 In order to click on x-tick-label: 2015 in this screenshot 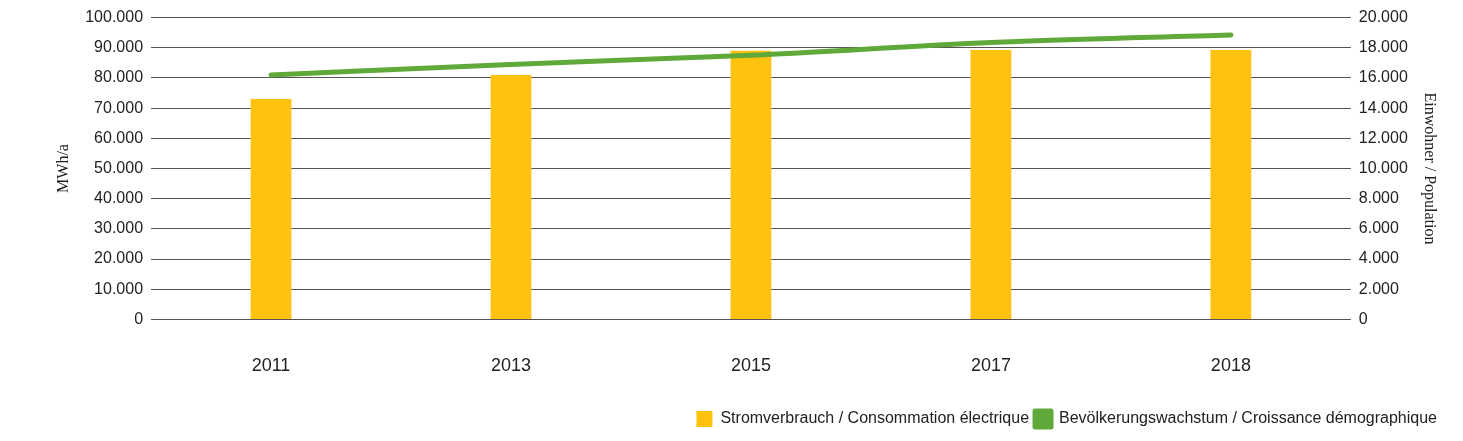, I will do `click(750, 365)`.